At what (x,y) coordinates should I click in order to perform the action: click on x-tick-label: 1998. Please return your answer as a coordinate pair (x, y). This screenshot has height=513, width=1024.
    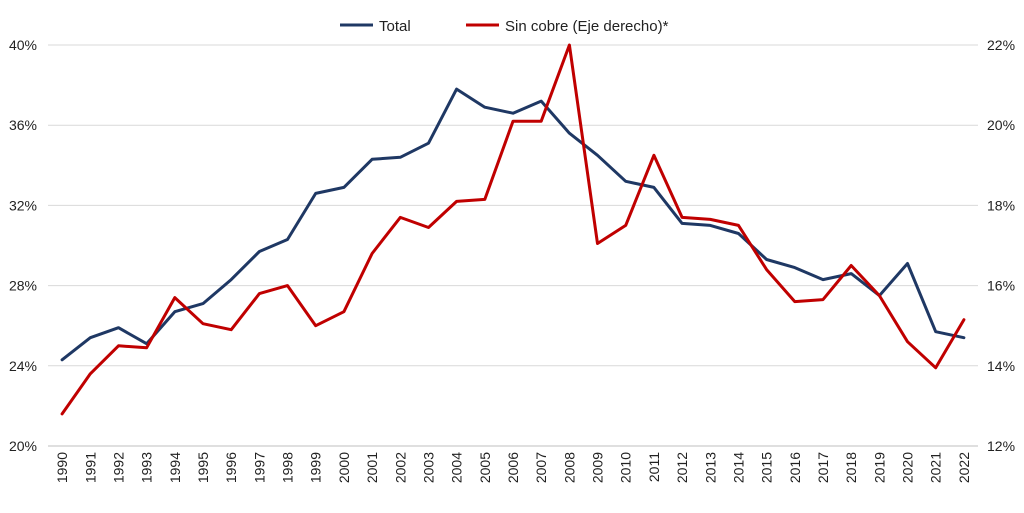
    Looking at the image, I should click on (288, 467).